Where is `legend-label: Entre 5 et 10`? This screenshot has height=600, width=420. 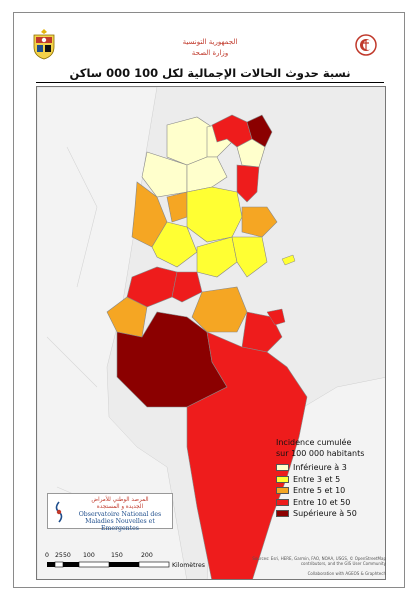
legend-label: Entre 5 et 10 is located at coordinates (319, 491).